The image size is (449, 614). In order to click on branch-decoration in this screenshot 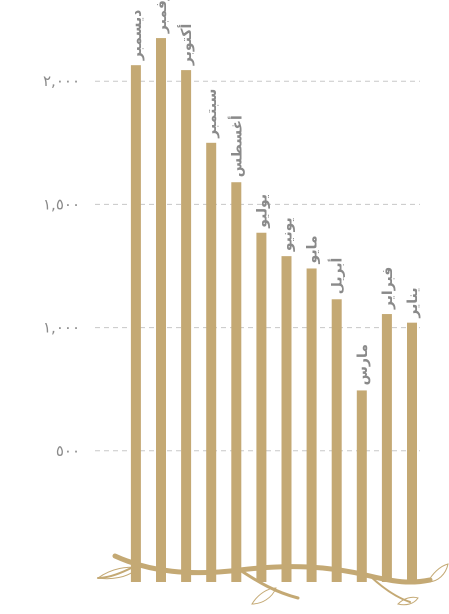, I will do `click(272, 579)`.